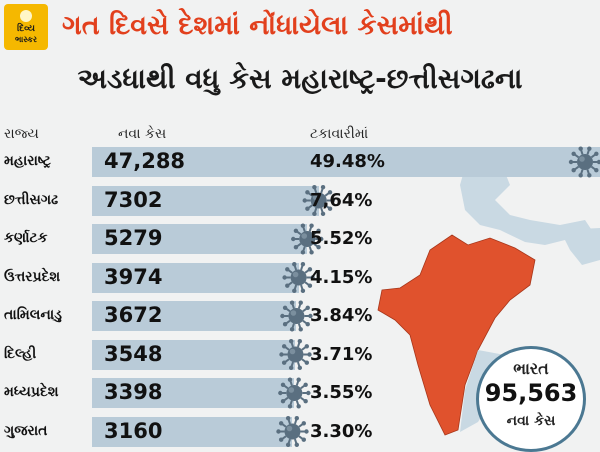 The image size is (600, 452). What do you see at coordinates (531, 368) in the screenshot?
I see `total-label-top: ભારત` at bounding box center [531, 368].